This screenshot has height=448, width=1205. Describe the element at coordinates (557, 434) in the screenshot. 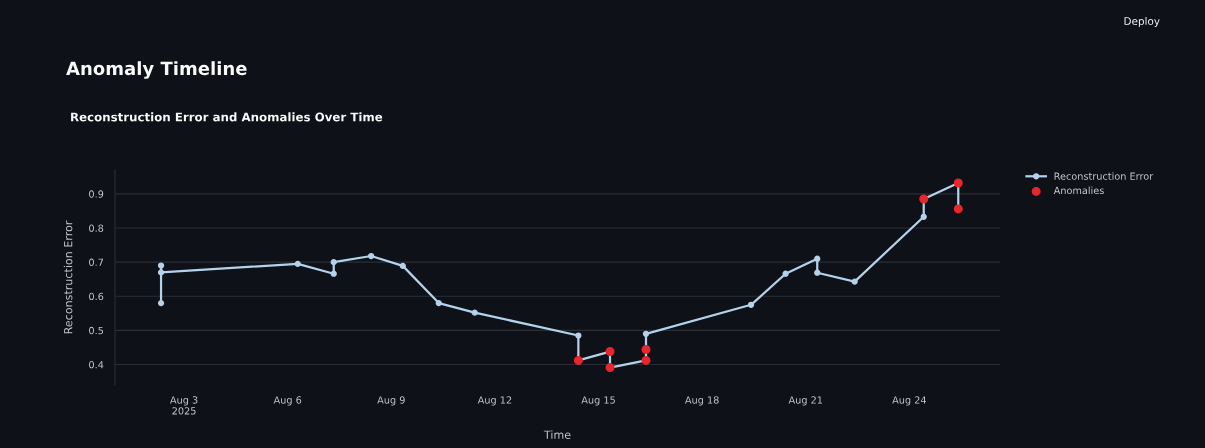

I see `x-axis-title: Time` at that location.